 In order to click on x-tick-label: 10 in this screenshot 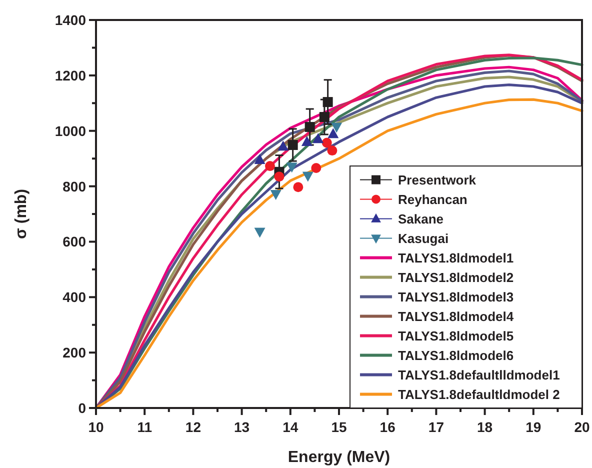, I will do `click(96, 427)`.